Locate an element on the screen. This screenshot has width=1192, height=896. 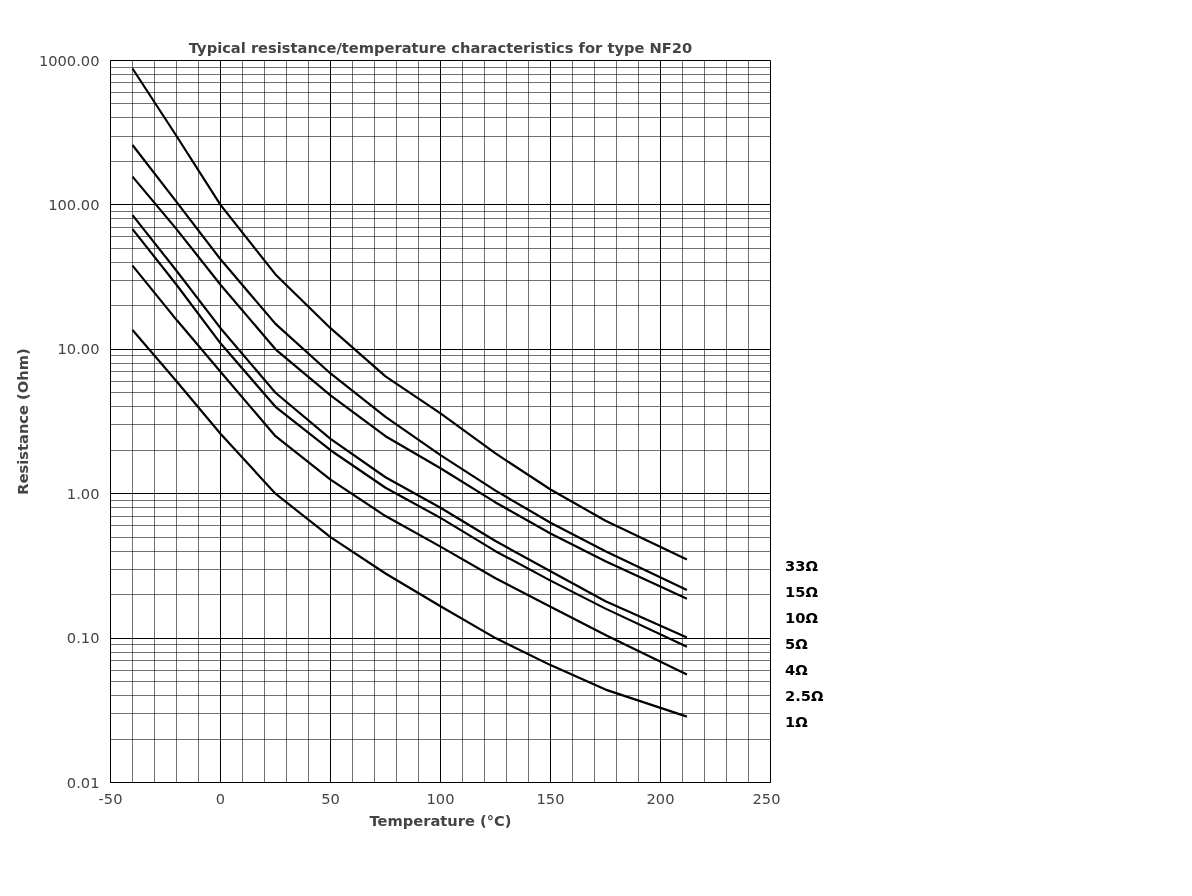
text: 10Ω is located at coordinates (802, 618).